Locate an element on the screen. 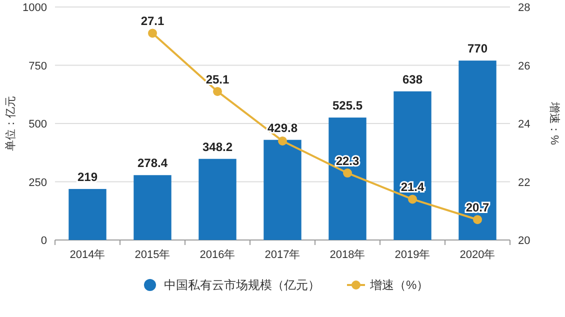 The image size is (565, 317). data-label: 25.1 is located at coordinates (218, 79).